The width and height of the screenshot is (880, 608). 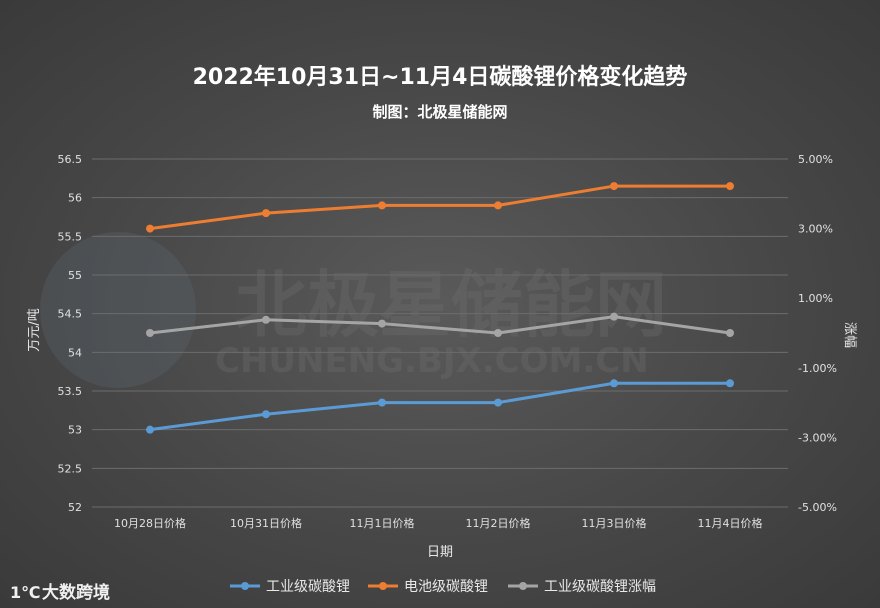 What do you see at coordinates (150, 523) in the screenshot?
I see `x-tick-label: 10月28日价格` at bounding box center [150, 523].